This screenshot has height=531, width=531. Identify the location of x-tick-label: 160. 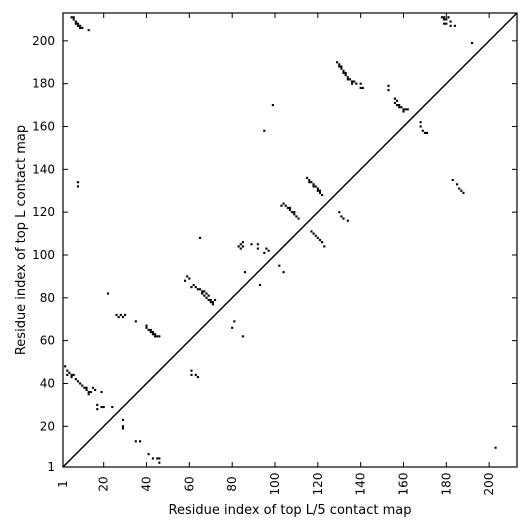
(404, 484).